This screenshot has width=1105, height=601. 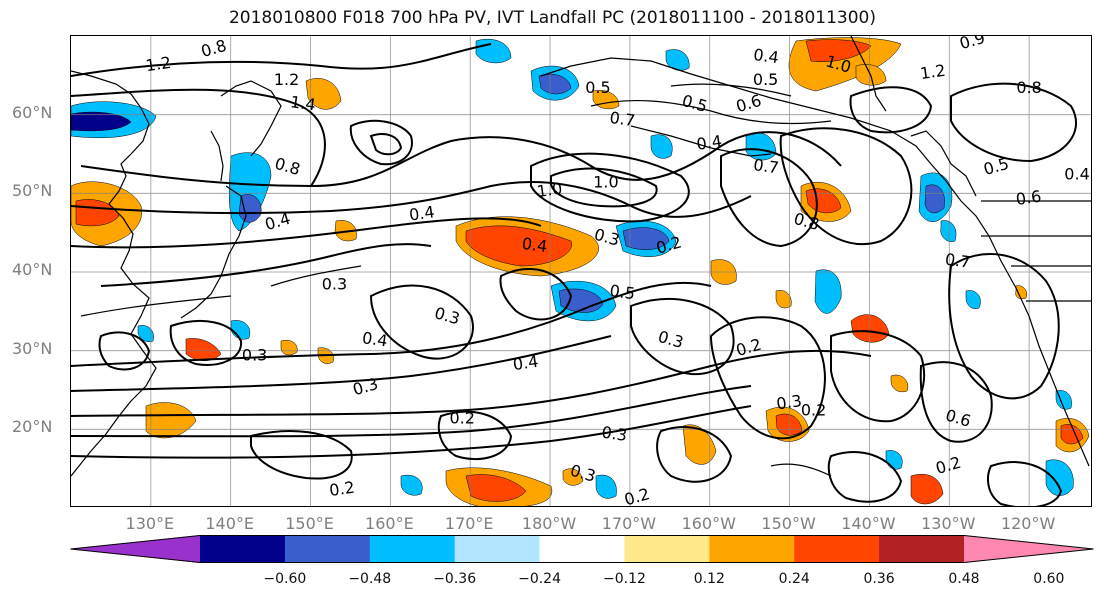 What do you see at coordinates (32, 427) in the screenshot?
I see `latitude-label: 20°N` at bounding box center [32, 427].